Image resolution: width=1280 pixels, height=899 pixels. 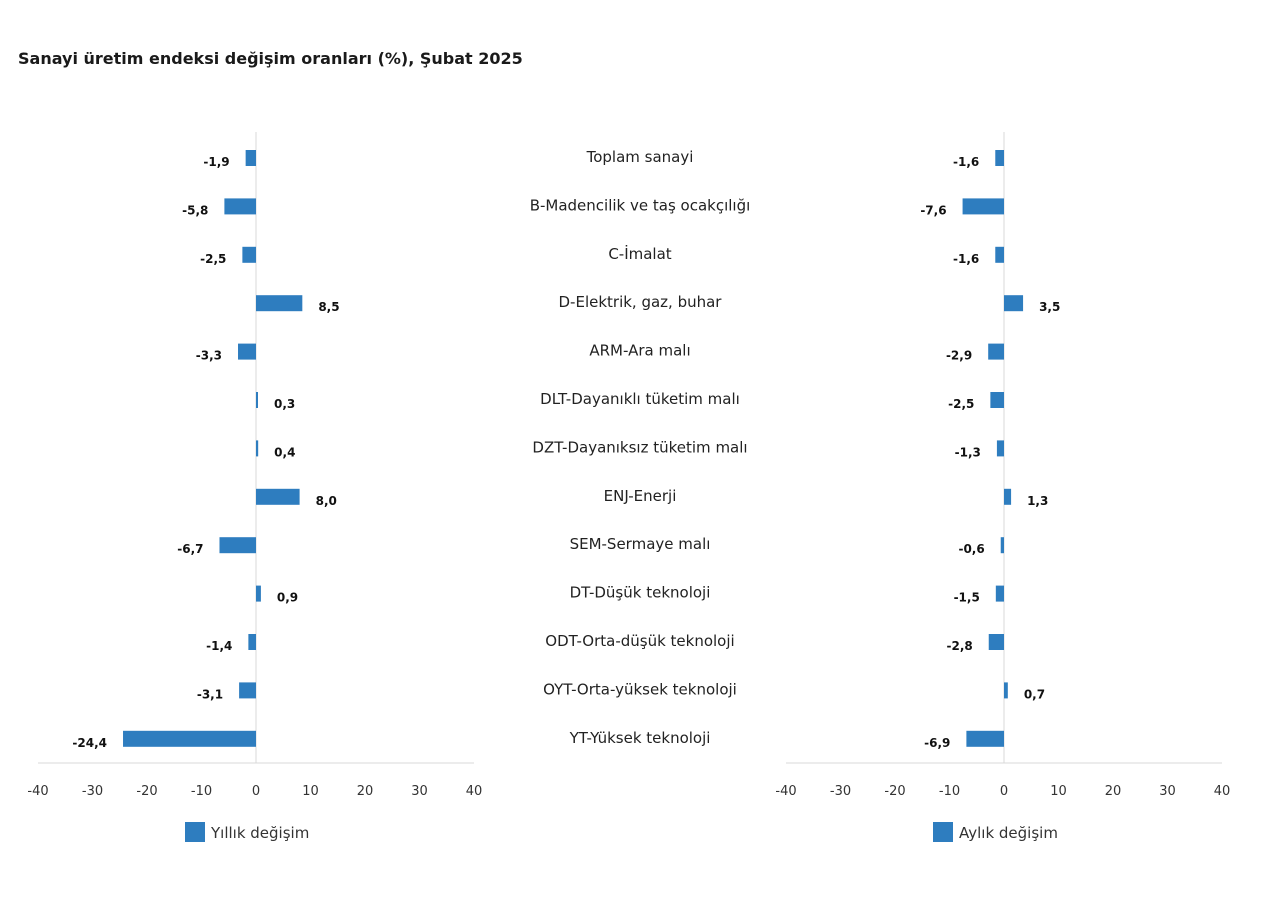 What do you see at coordinates (259, 833) in the screenshot?
I see `legend-label: Yıllık değişim` at bounding box center [259, 833].